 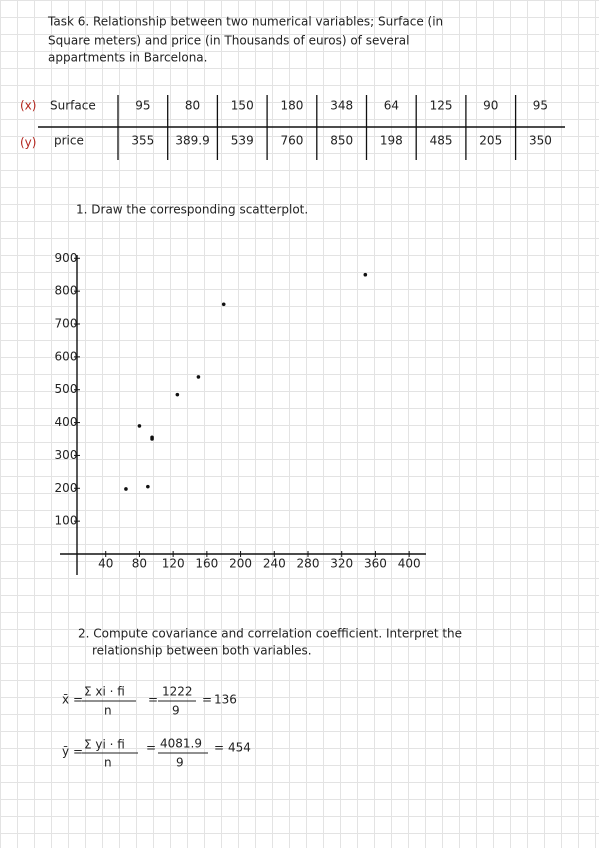 What do you see at coordinates (104, 745) in the screenshot?
I see `formula: Σ yi · fi` at bounding box center [104, 745].